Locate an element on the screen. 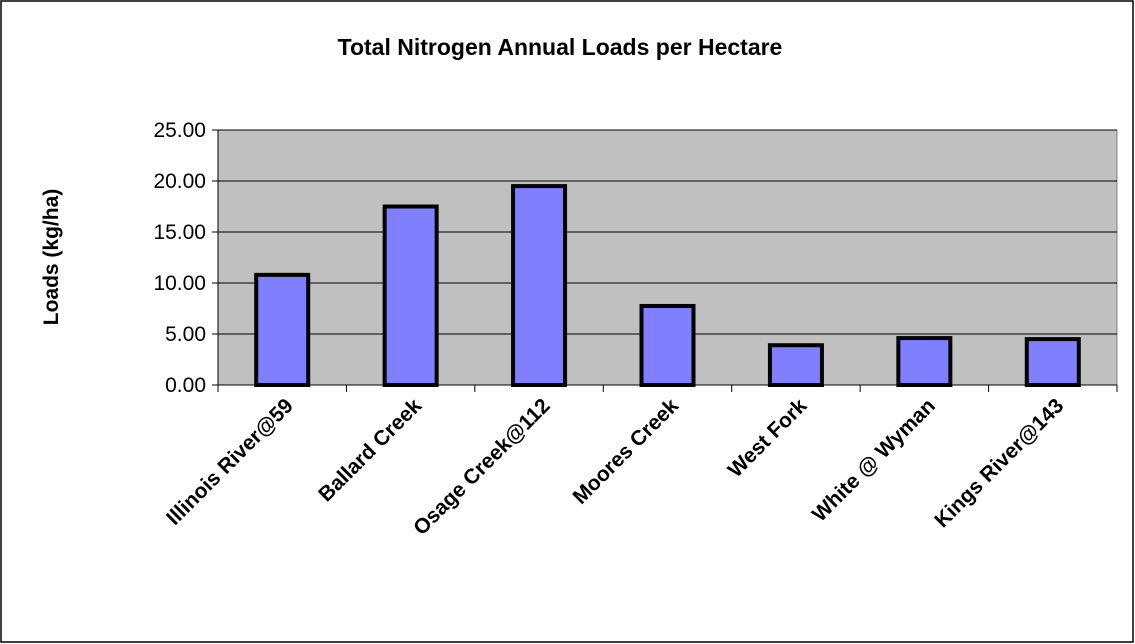  y-tick-label: 20.00 is located at coordinates (179, 181).